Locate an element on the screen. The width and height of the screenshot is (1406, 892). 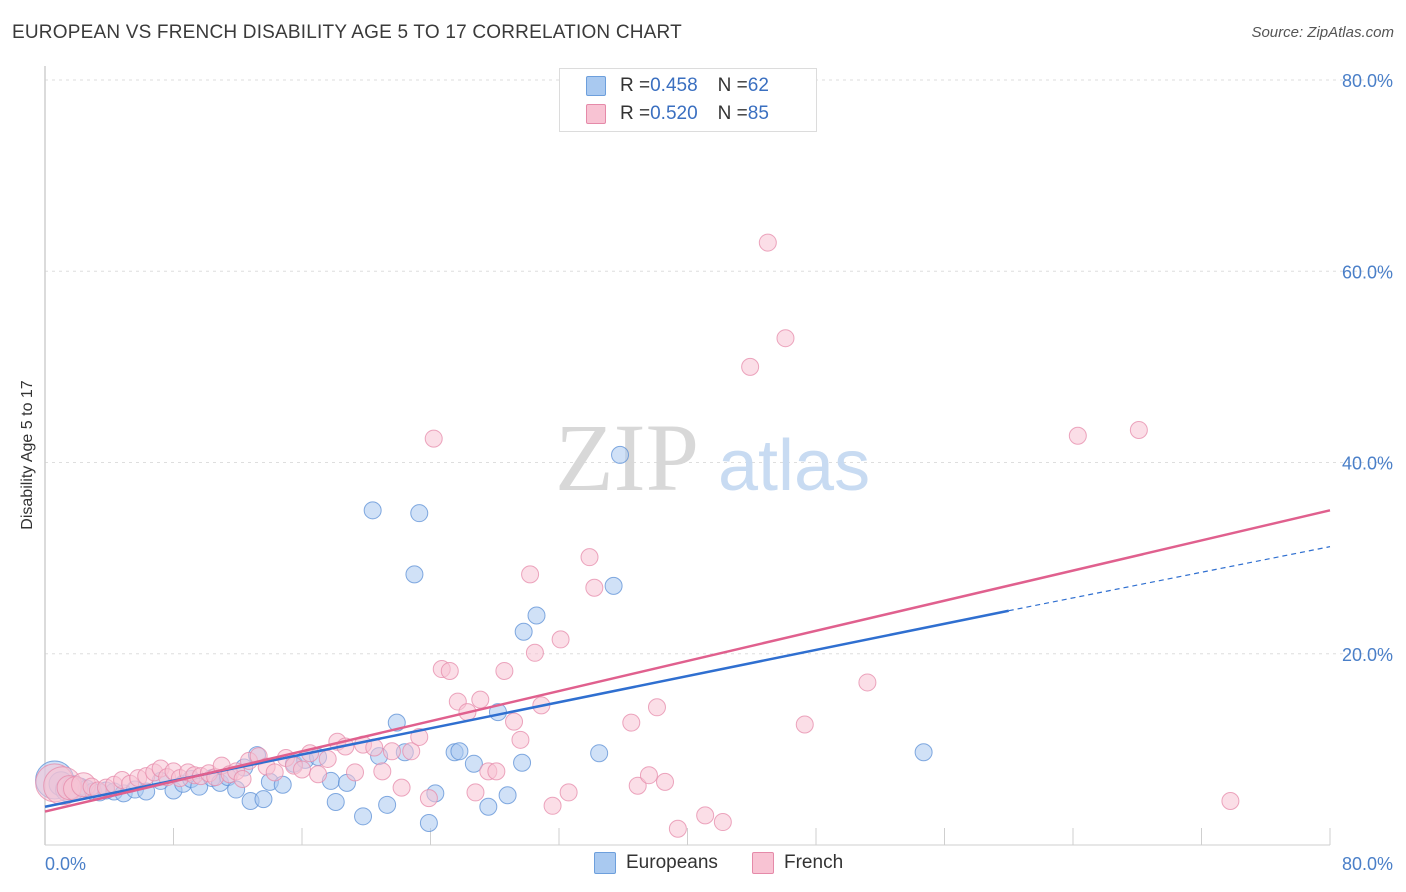
bottom-legend-swatch-french is located at coordinates (763, 863).